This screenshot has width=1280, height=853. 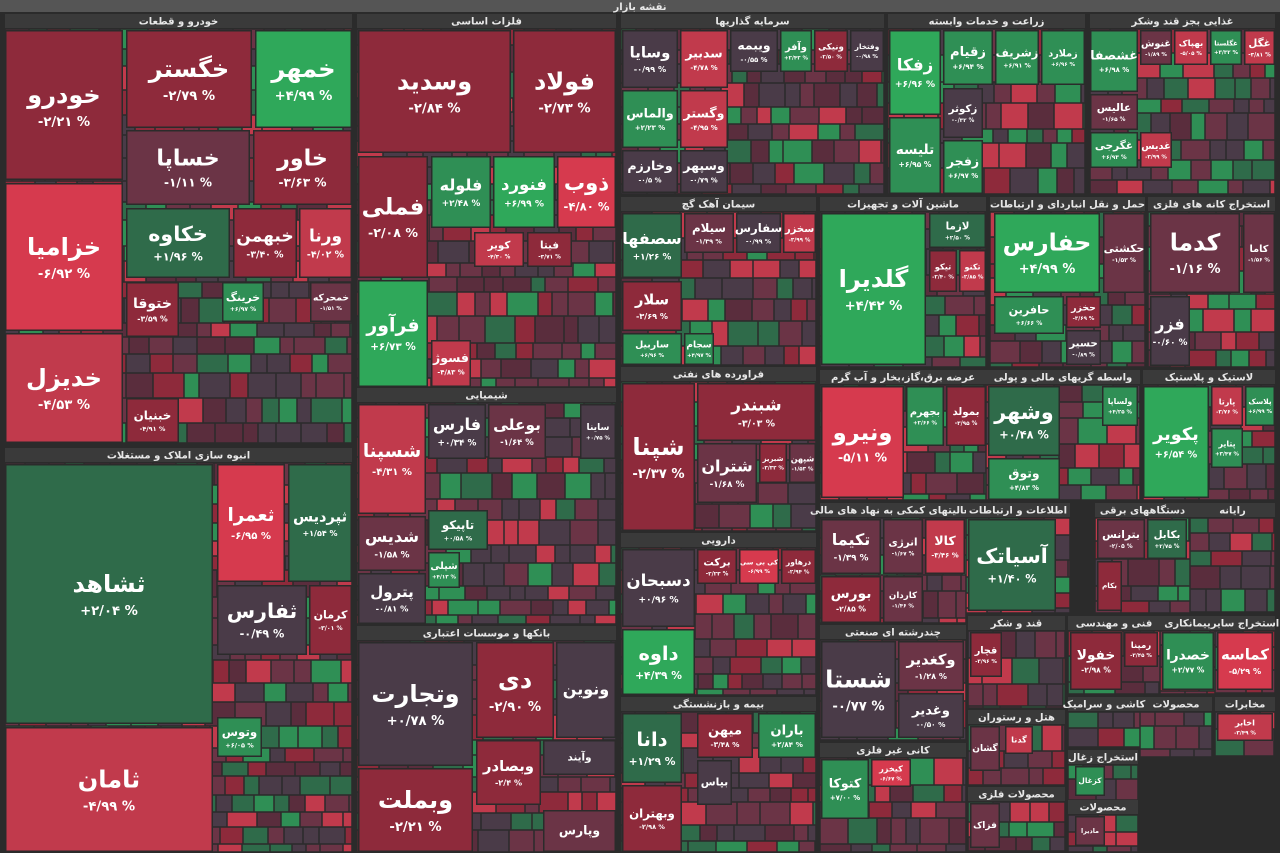 What do you see at coordinates (1024, 488) in the screenshot?
I see `stock-change: +۴/۸۳ %` at bounding box center [1024, 488].